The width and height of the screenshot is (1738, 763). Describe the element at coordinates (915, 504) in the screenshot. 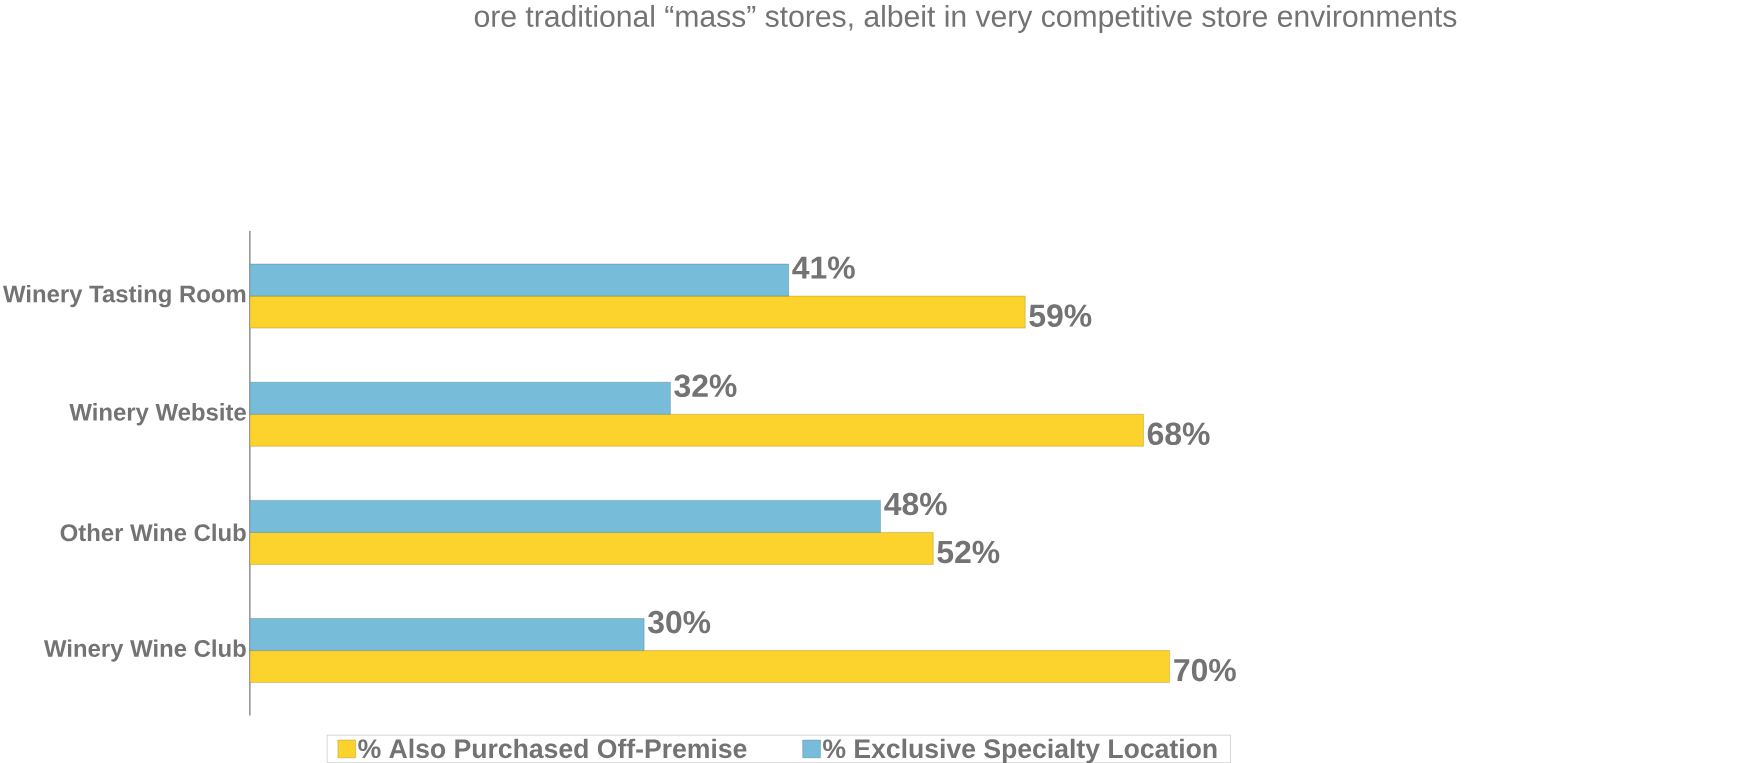

I see `data-label: 48%` at that location.